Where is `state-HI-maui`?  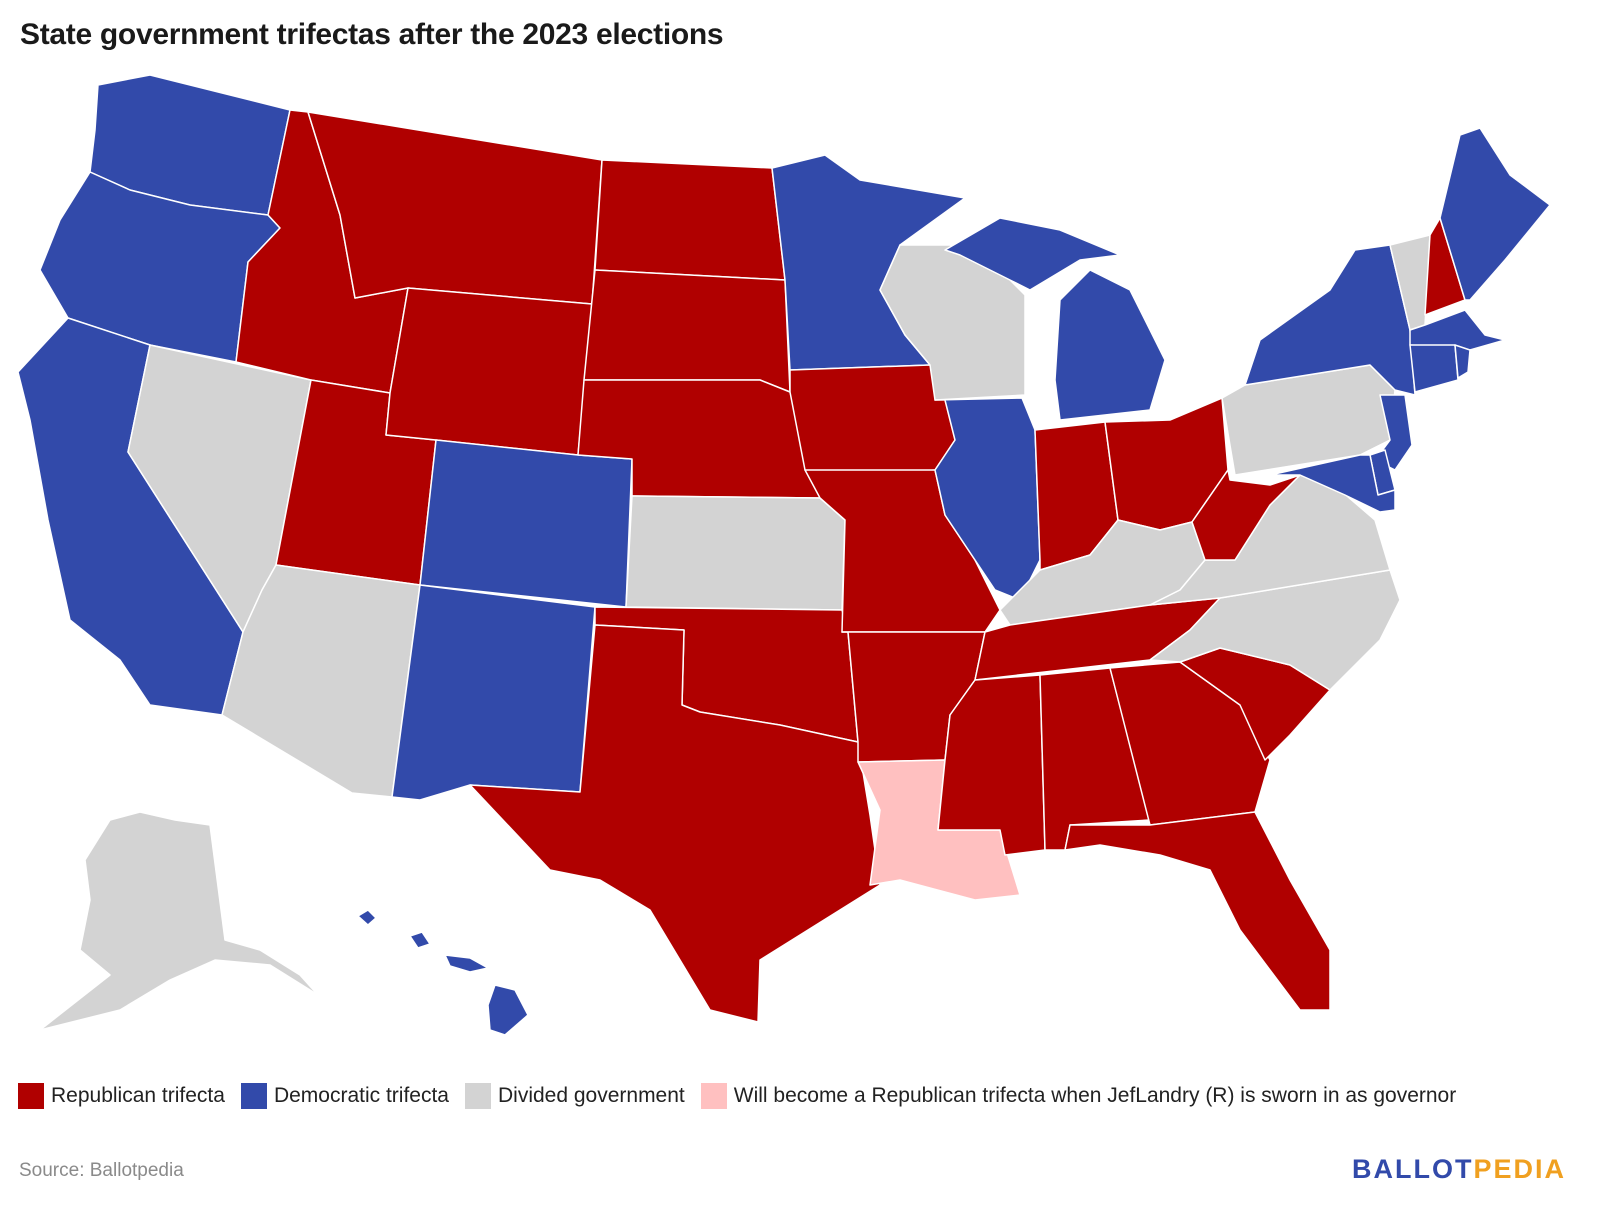
state-HI-maui is located at coordinates (466, 963).